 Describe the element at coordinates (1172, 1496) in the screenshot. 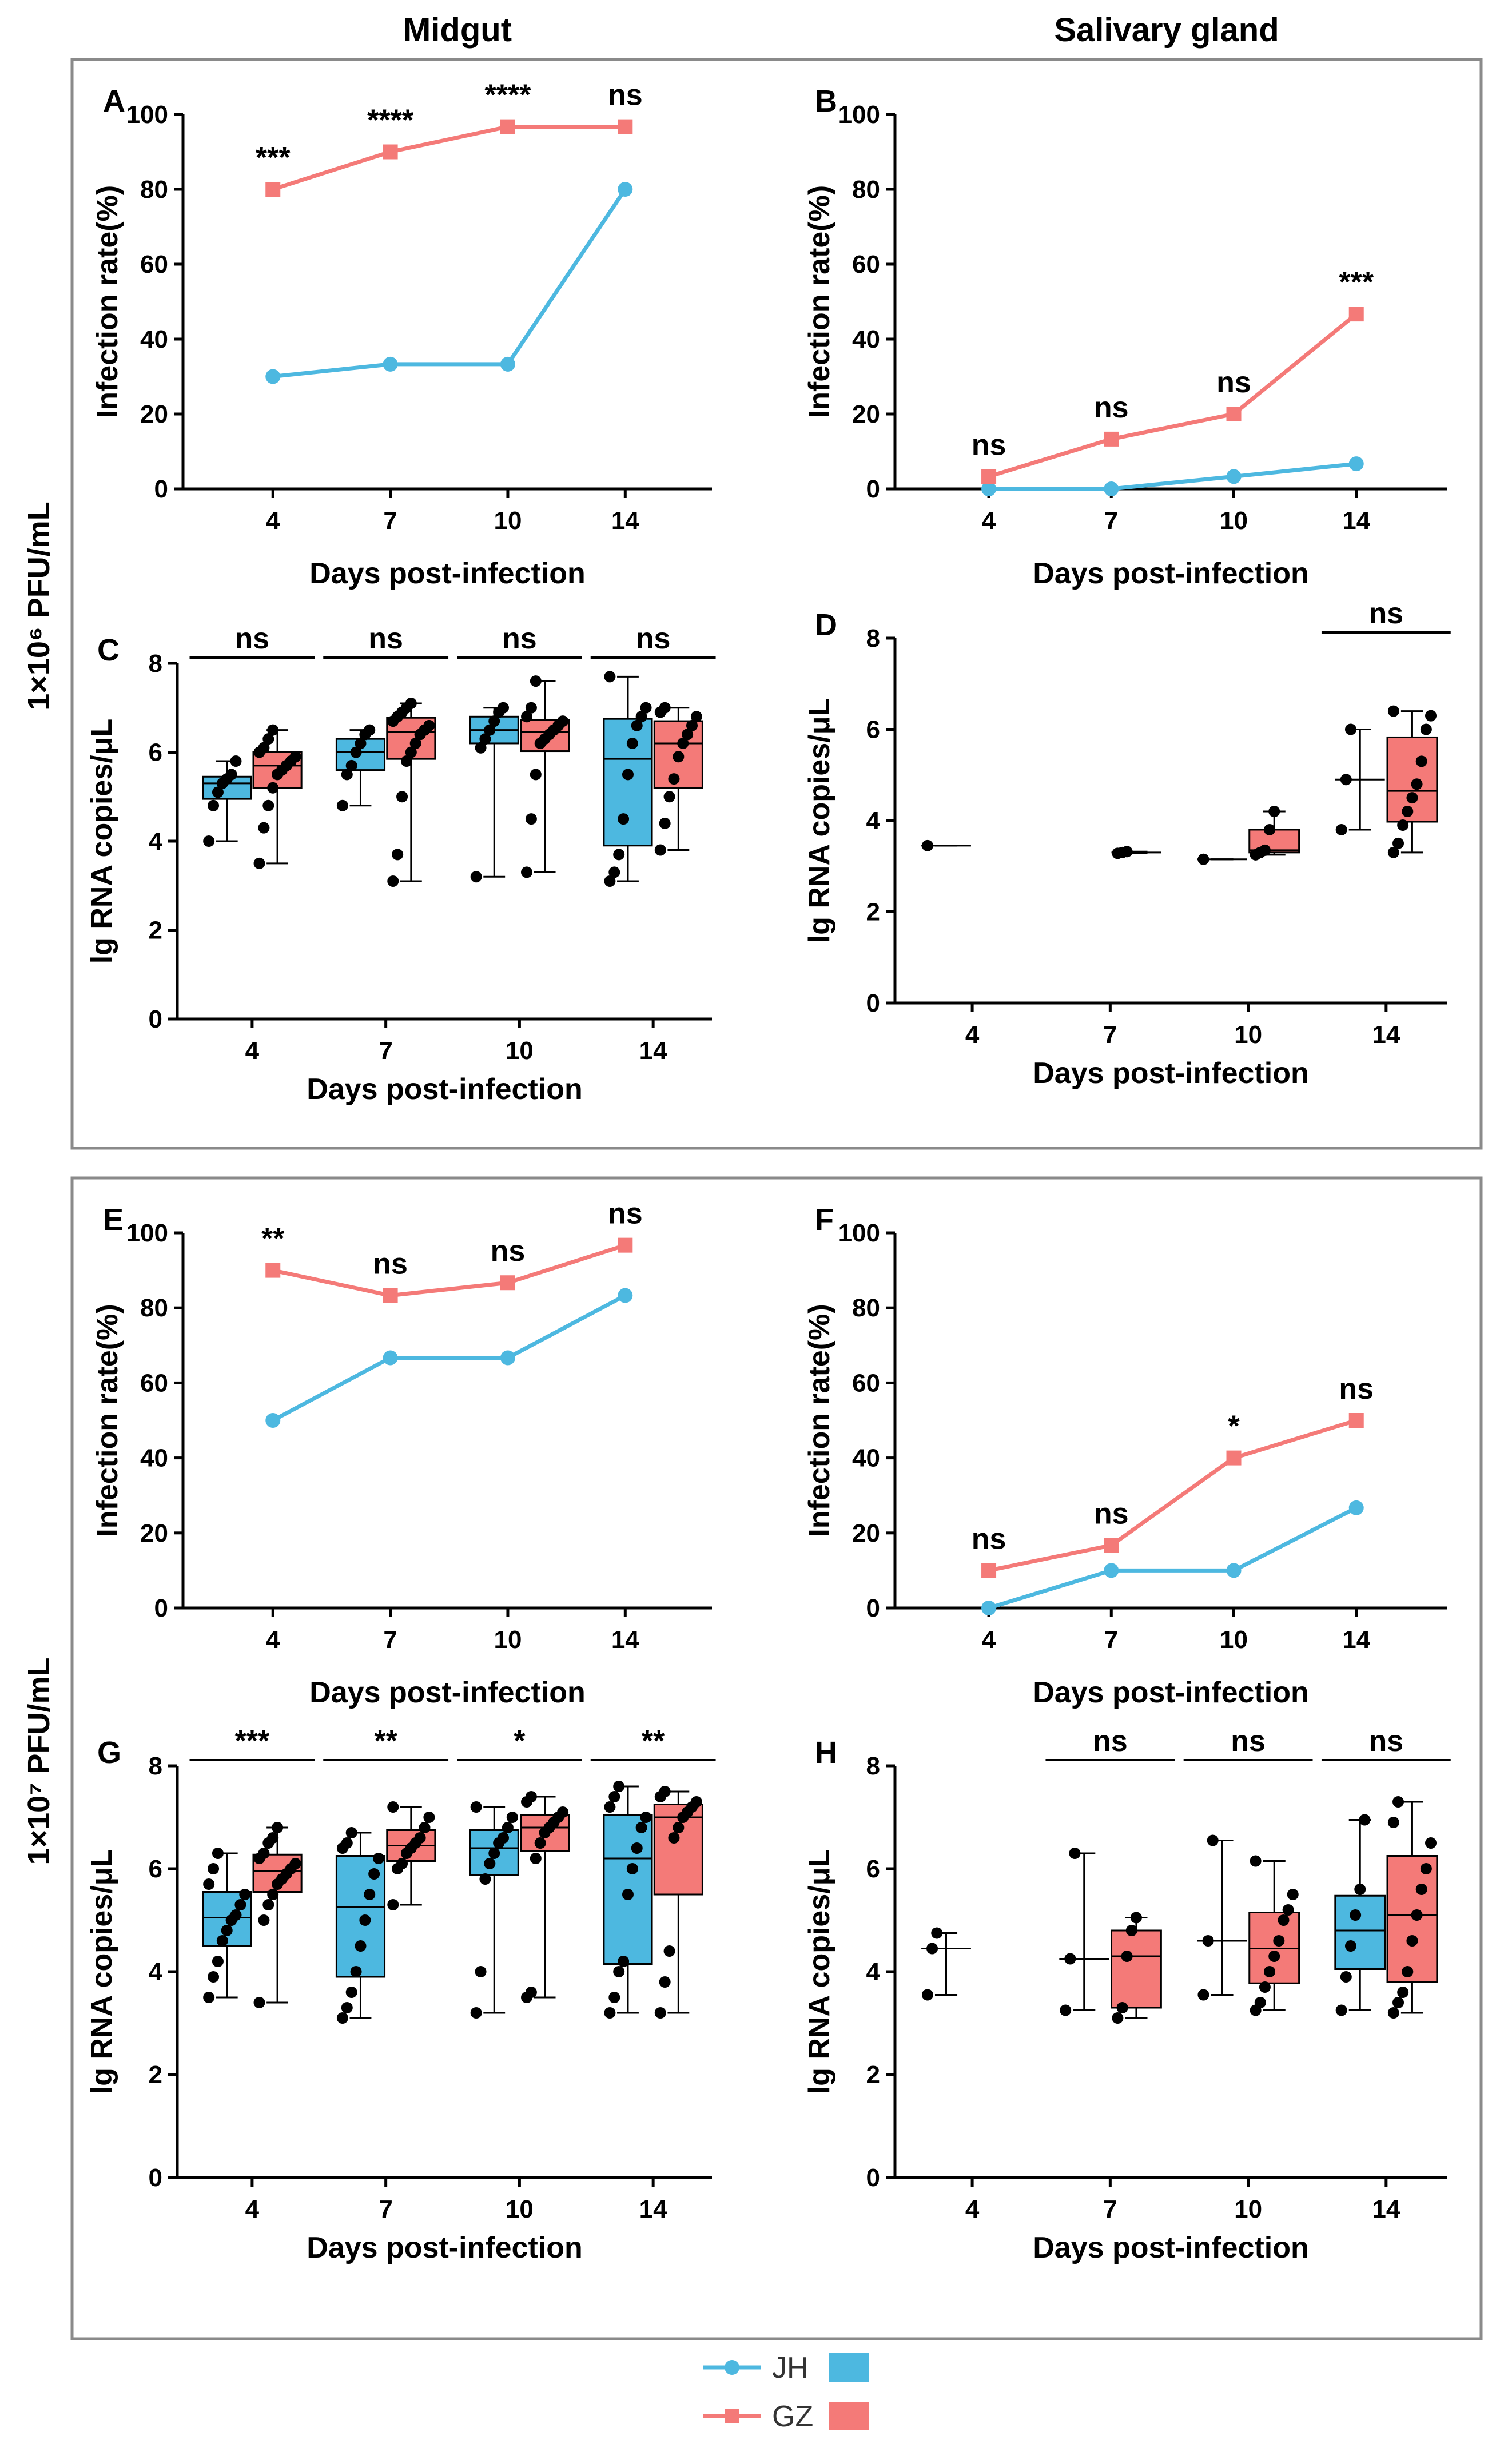

I see `series-line-gz` at that location.